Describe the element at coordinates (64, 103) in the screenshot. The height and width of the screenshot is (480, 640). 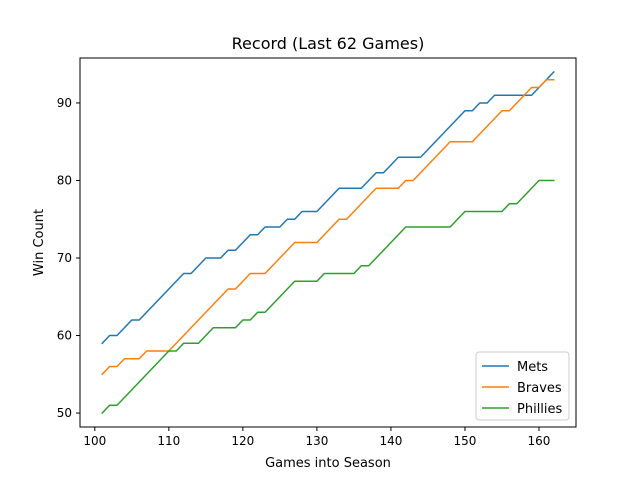
I see `y-tick-label: 90` at that location.